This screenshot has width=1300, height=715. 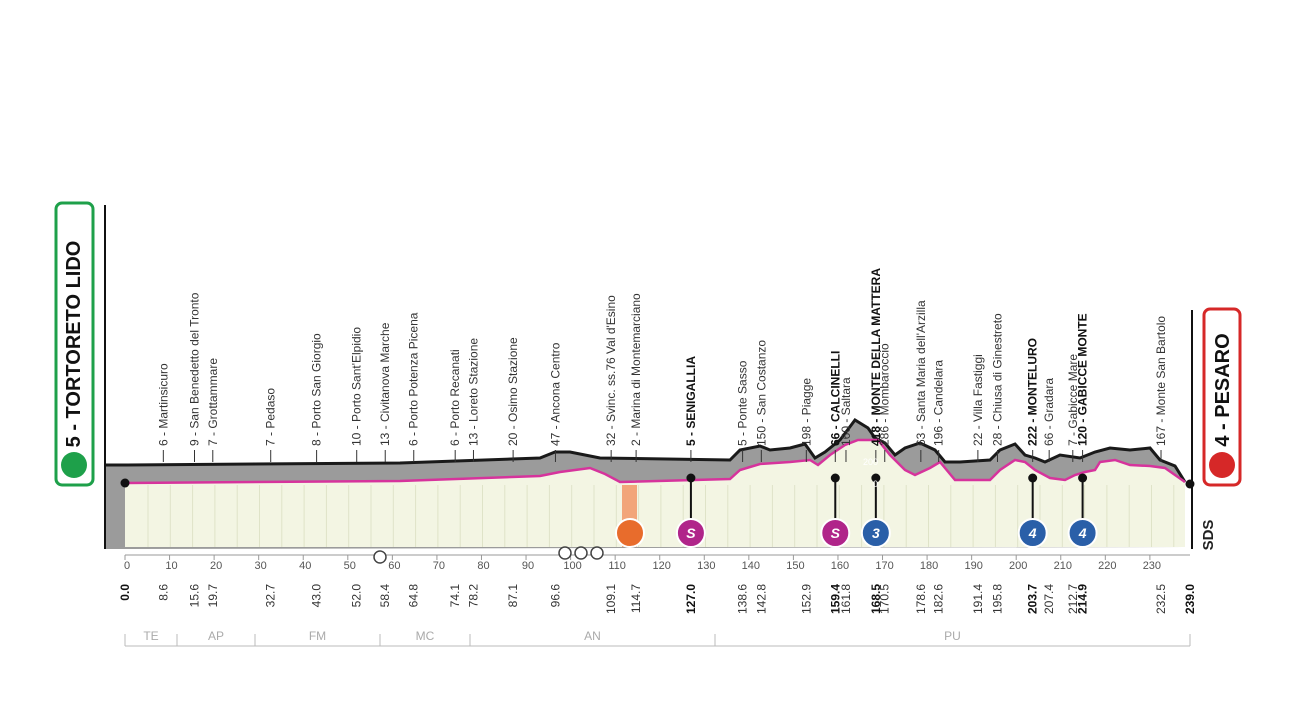 I want to click on km-label: 52.0, so click(x=357, y=596).